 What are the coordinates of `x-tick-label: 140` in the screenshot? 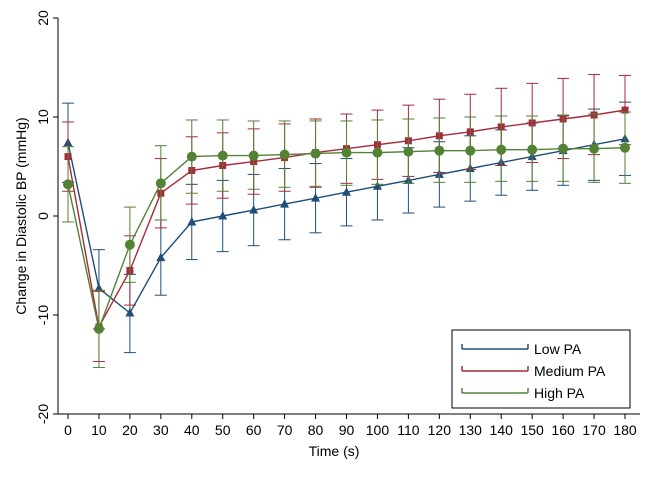 It's located at (502, 430).